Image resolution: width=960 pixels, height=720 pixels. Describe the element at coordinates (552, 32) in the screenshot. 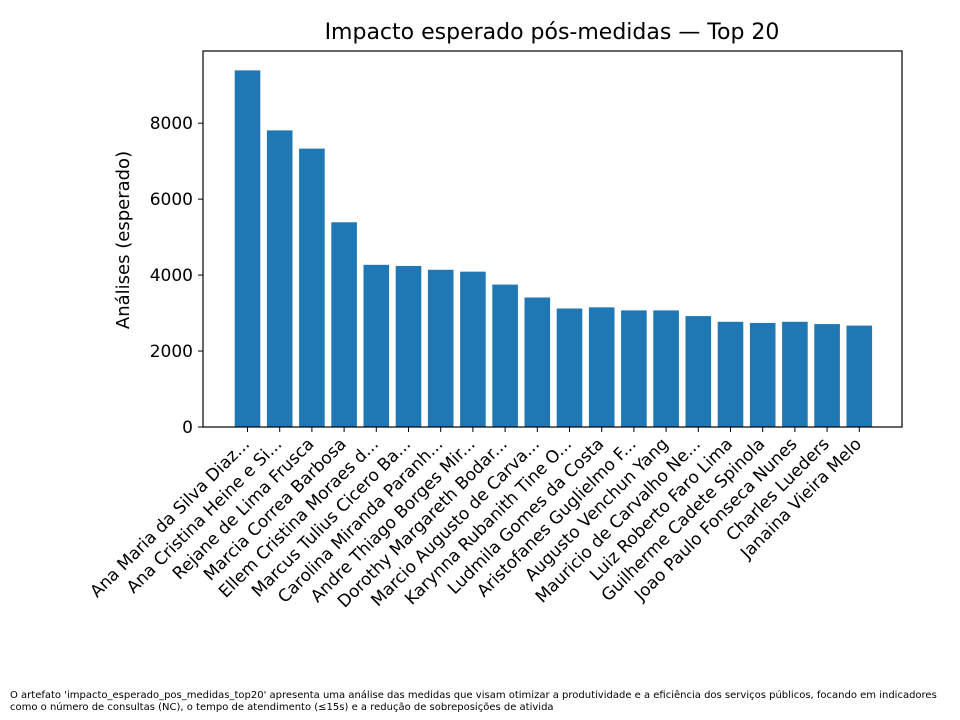

I see `chart-title: Impacto esperado pós-medidas — Top 20` at that location.